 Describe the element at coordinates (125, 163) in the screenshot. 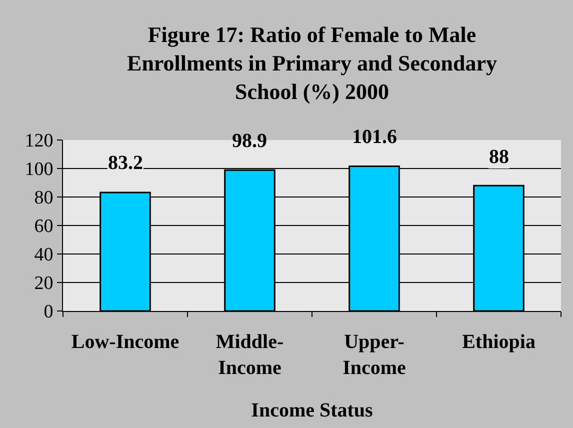

I see `data-label: 83.2` at that location.